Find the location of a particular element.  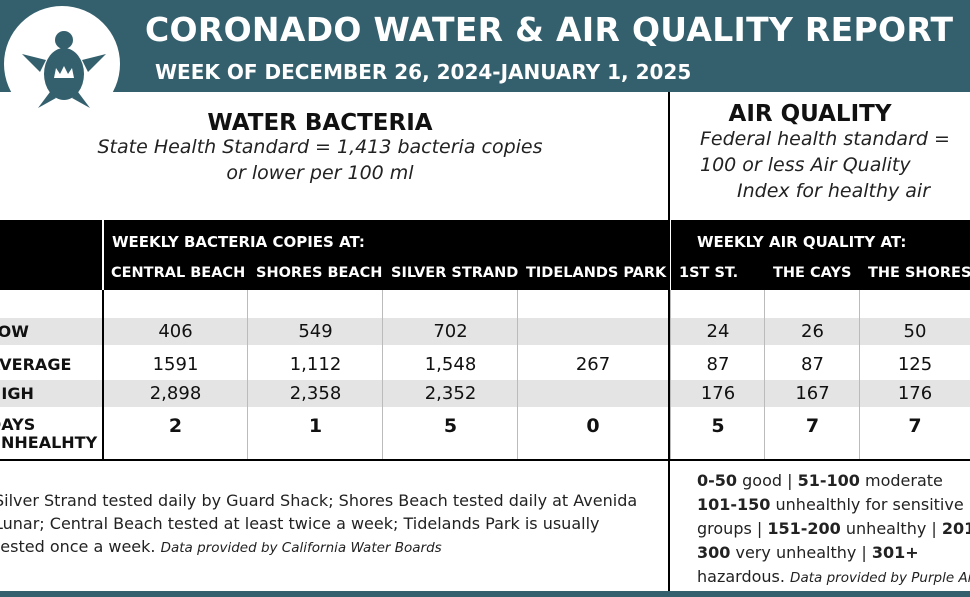

cell: 24 is located at coordinates (718, 331).